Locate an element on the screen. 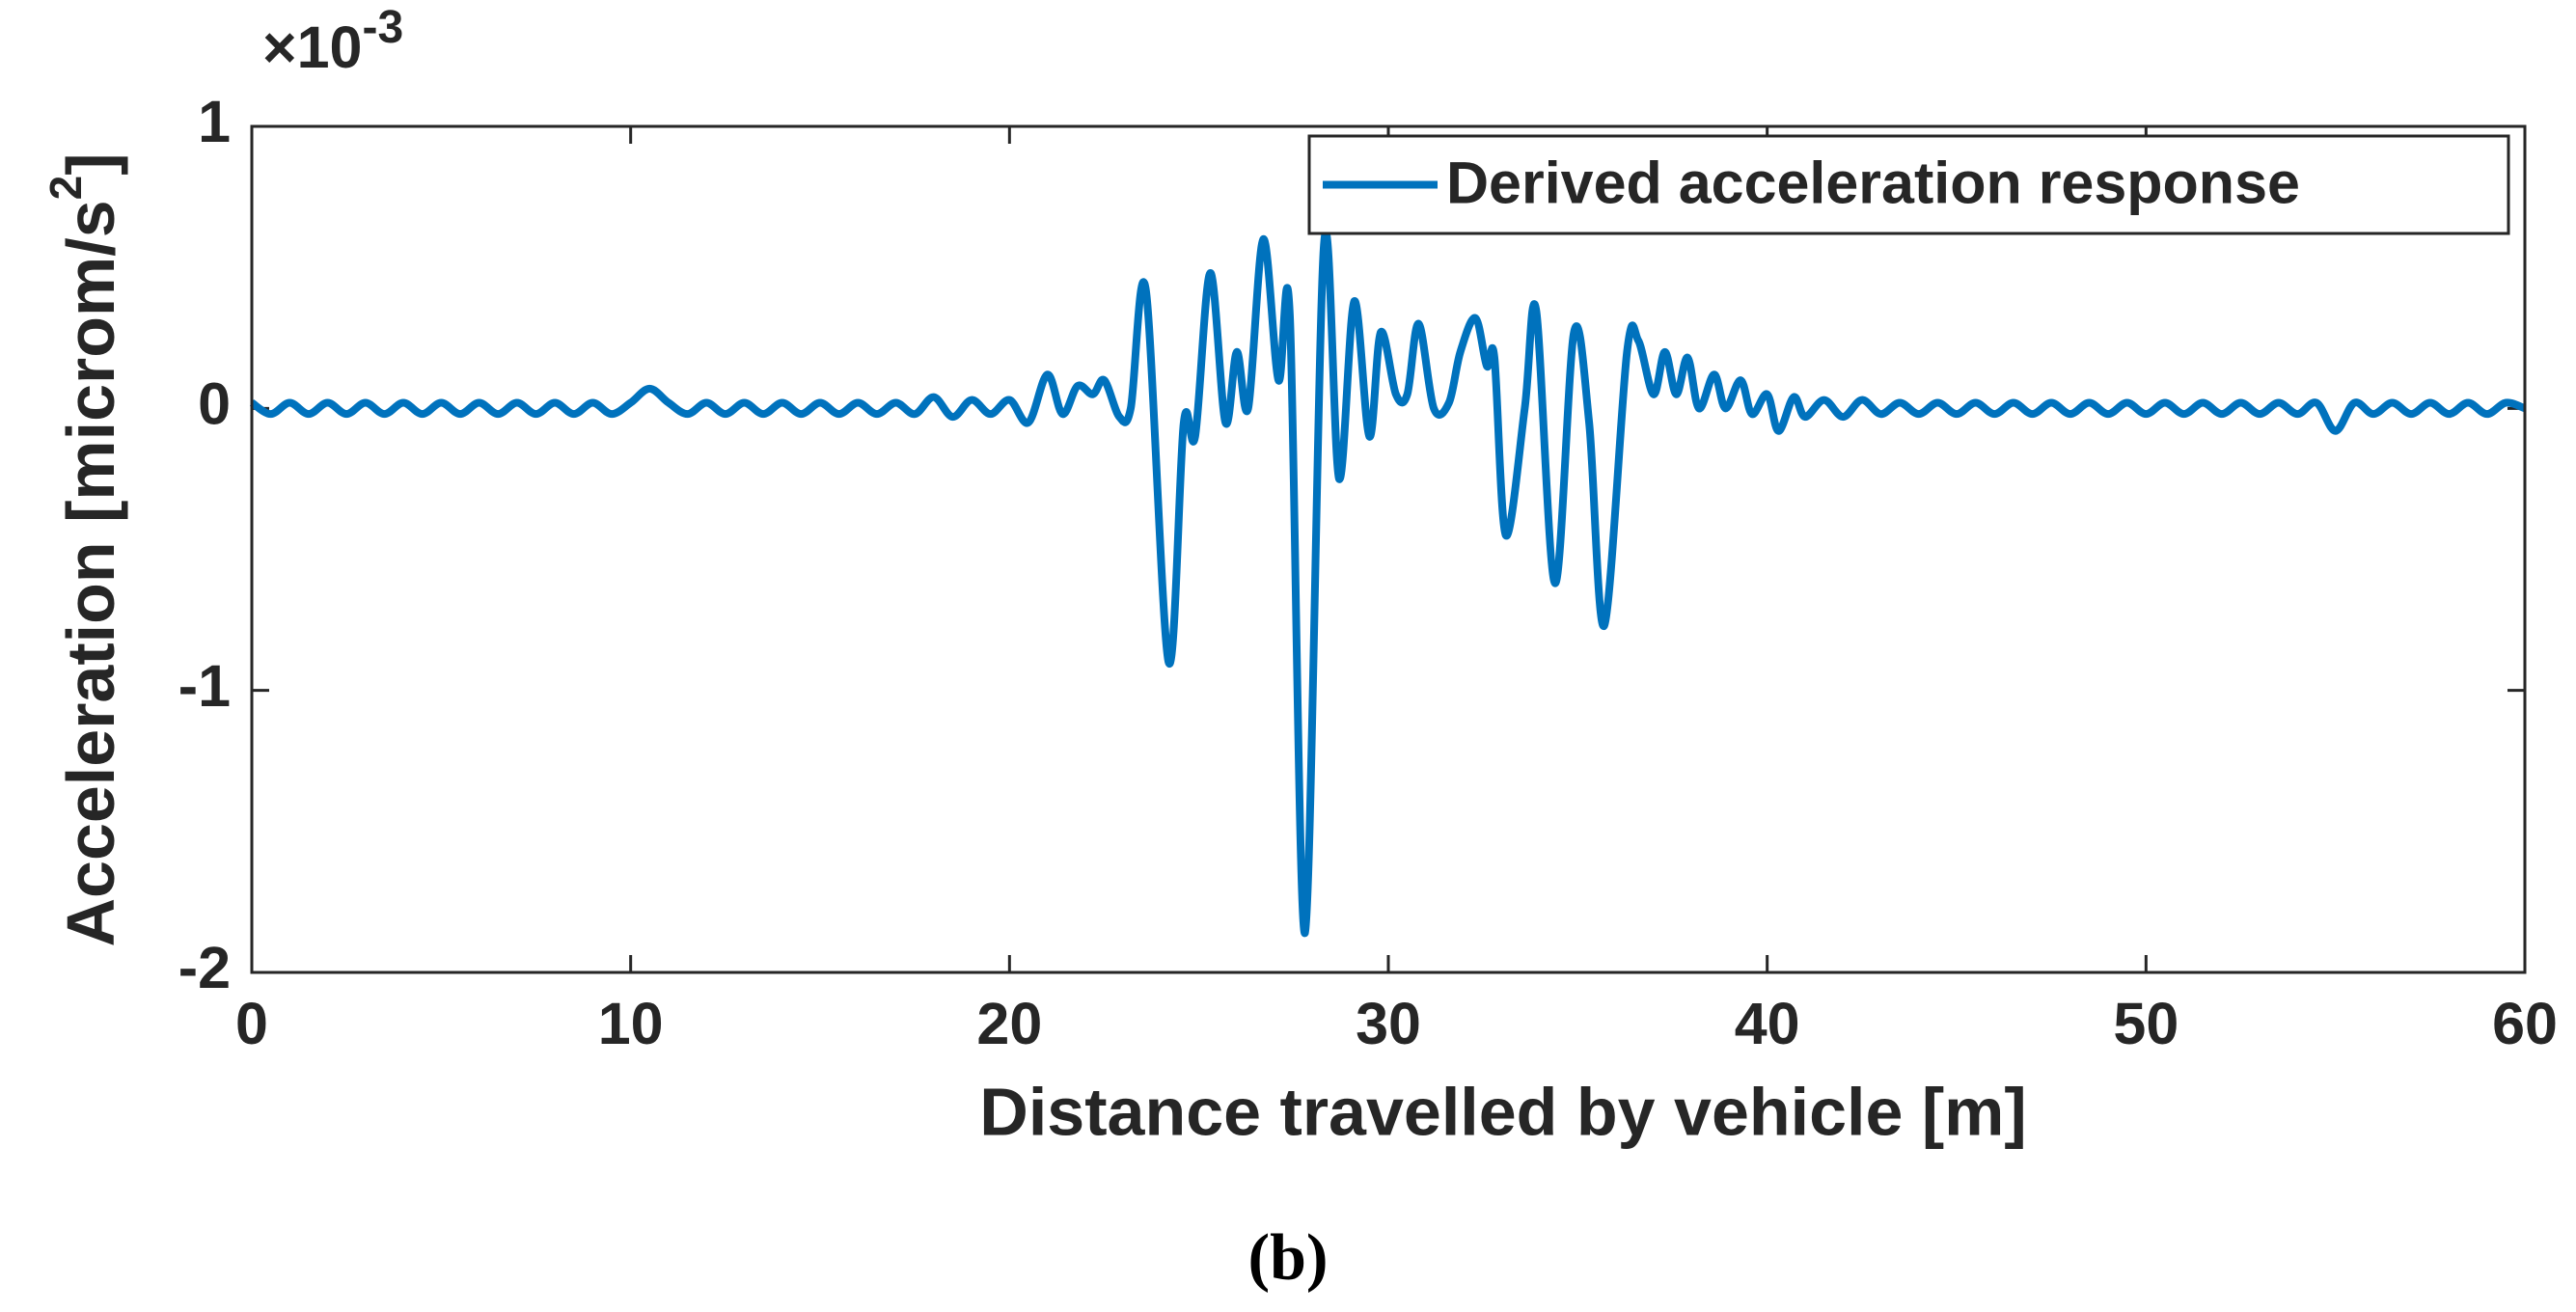  caption: (b) is located at coordinates (1287, 1257).